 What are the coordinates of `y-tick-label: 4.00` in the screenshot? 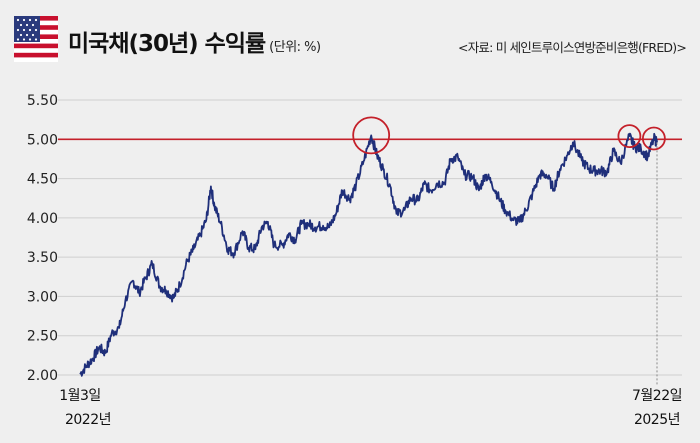 It's located at (42, 219).